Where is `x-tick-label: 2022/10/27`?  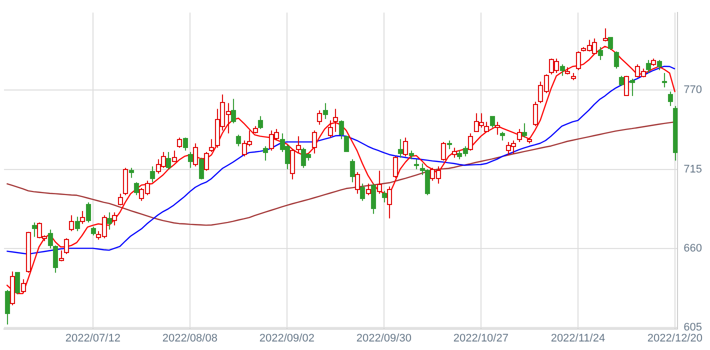
x-tick-label: 2022/10/27 is located at coordinates (480, 338).